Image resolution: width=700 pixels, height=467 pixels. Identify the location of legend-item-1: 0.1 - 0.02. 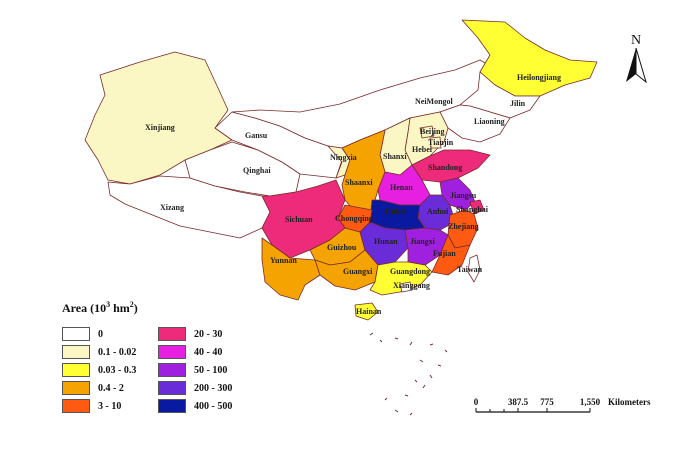
(99, 352).